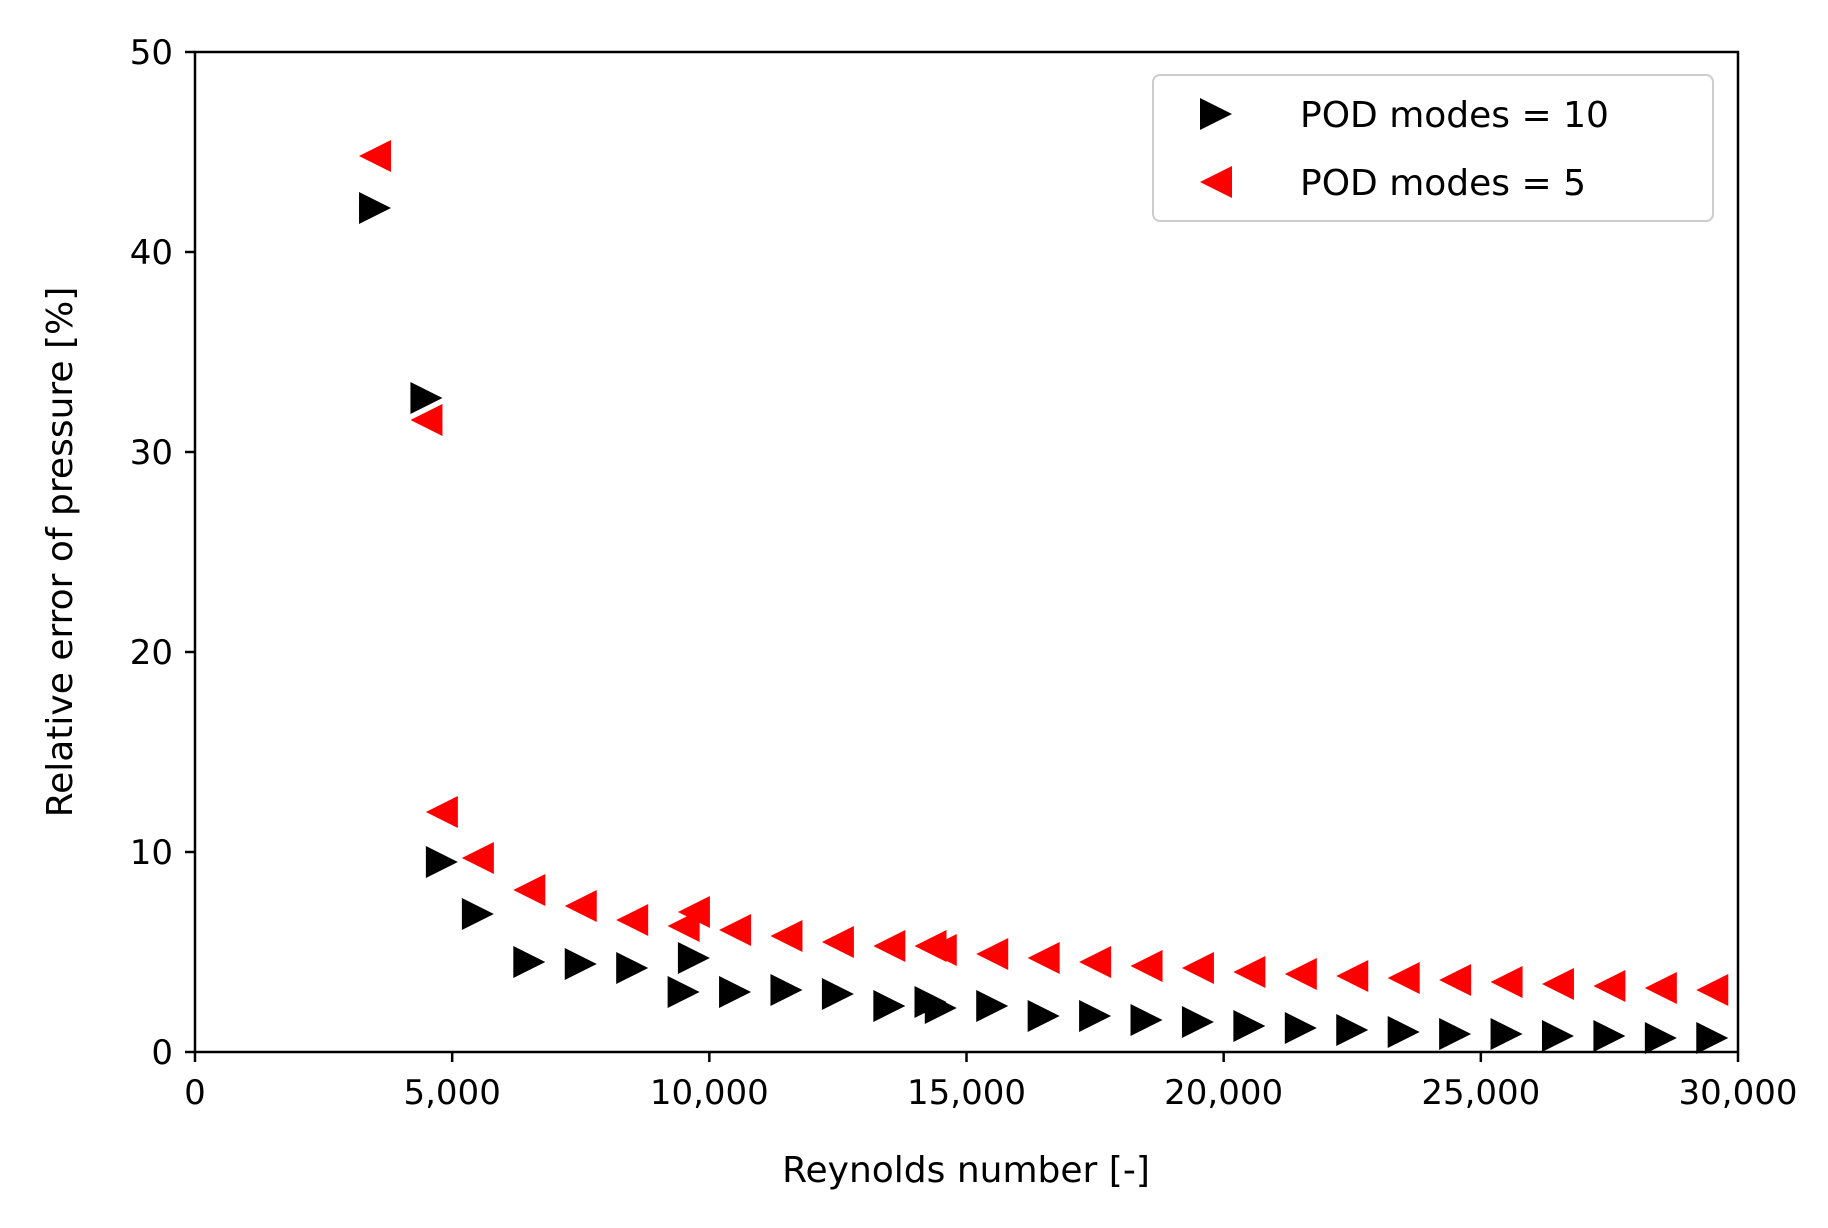 Image resolution: width=1828 pixels, height=1228 pixels. What do you see at coordinates (151, 253) in the screenshot?
I see `y-tick-label: 40` at bounding box center [151, 253].